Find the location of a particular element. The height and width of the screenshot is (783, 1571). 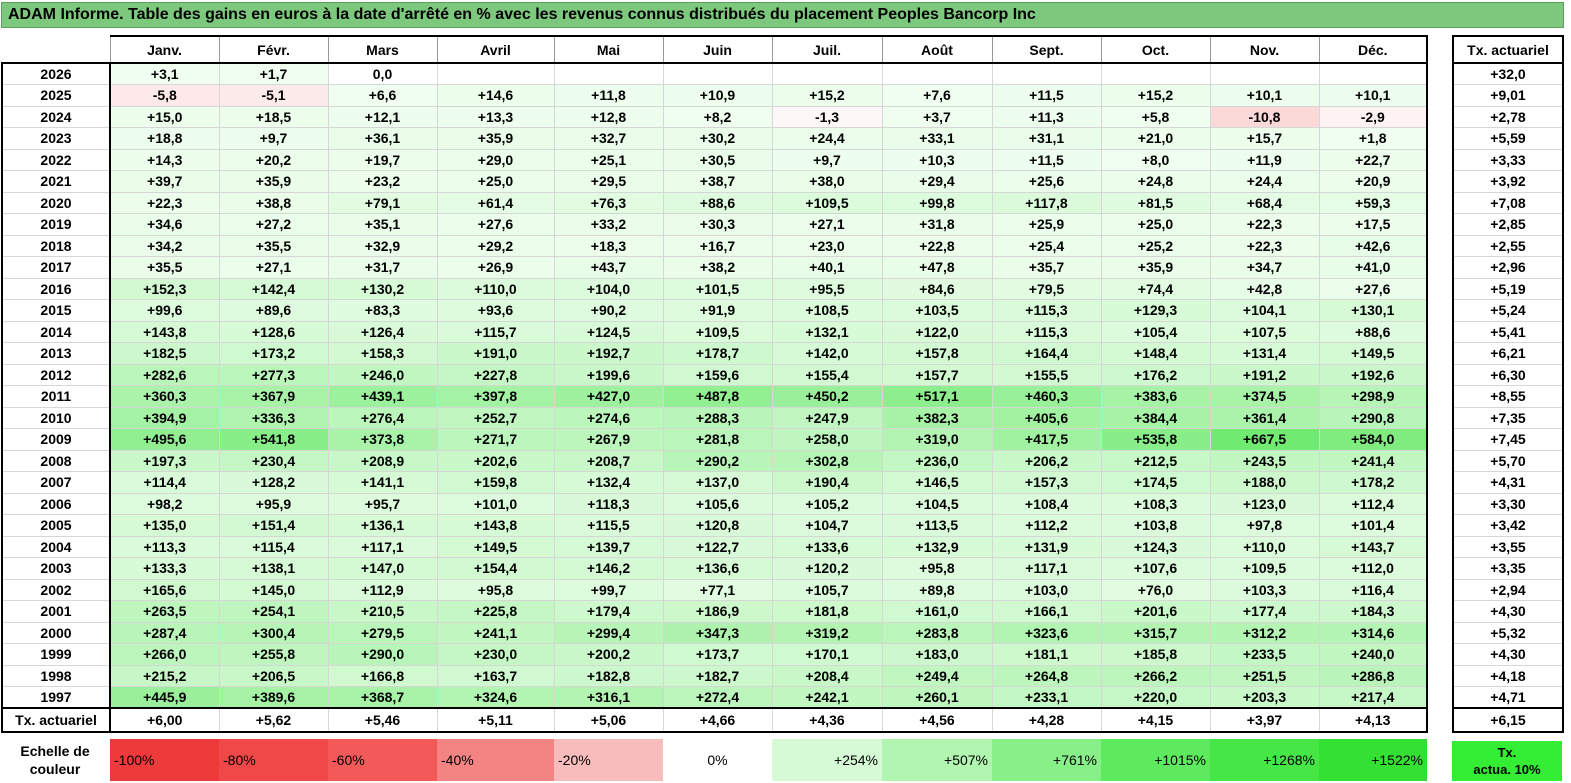

footer-rate-cell: +4,13 is located at coordinates (1373, 720).